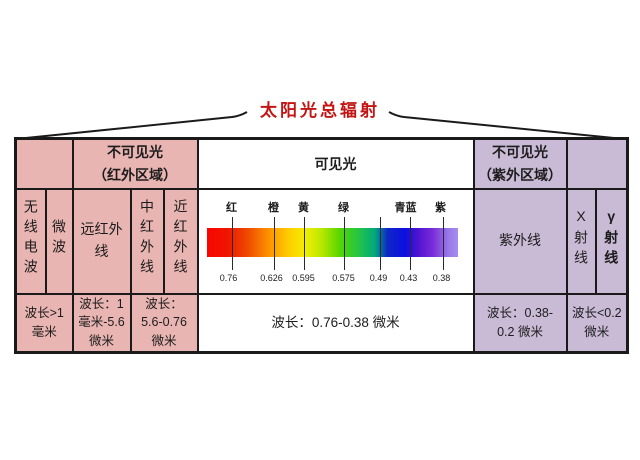  What do you see at coordinates (304, 207) in the screenshot?
I see `spectrum-color-label-yellow: 黄` at bounding box center [304, 207].